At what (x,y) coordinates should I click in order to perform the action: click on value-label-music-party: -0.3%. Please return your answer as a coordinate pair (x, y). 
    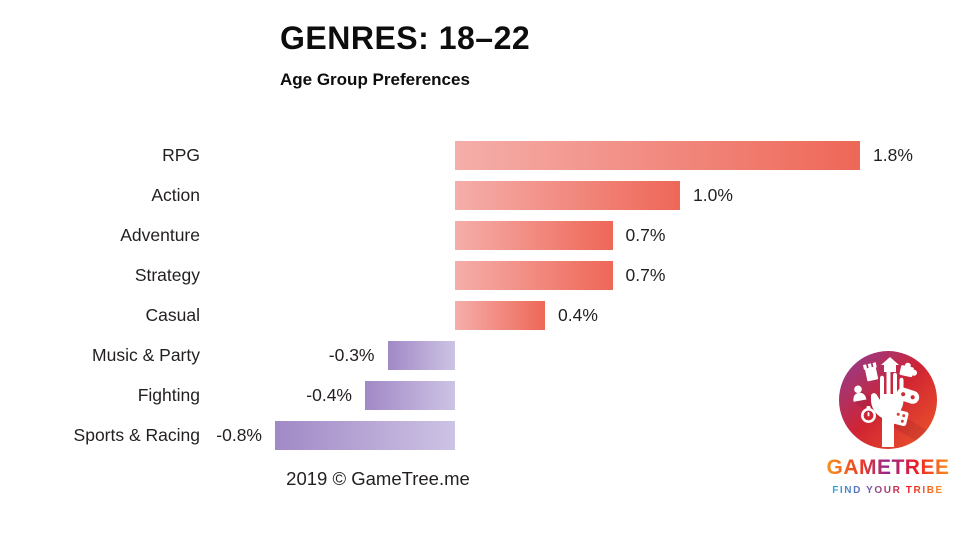
    Looking at the image, I should click on (351, 355).